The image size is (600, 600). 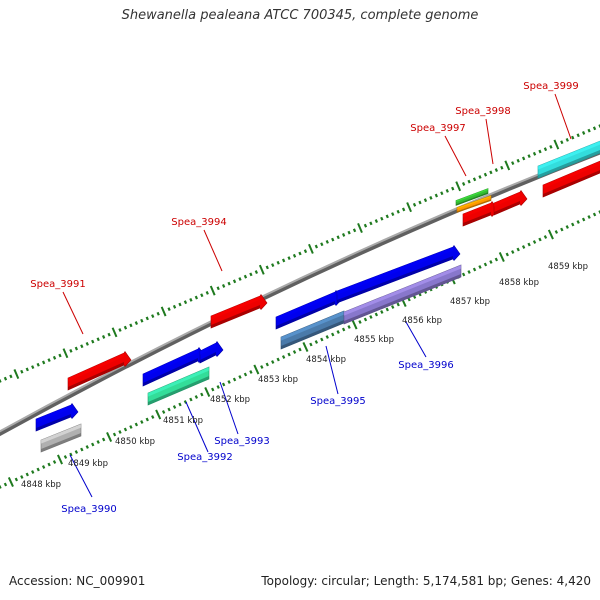 What do you see at coordinates (239, 311) in the screenshot?
I see `spea-3994-feature` at bounding box center [239, 311].